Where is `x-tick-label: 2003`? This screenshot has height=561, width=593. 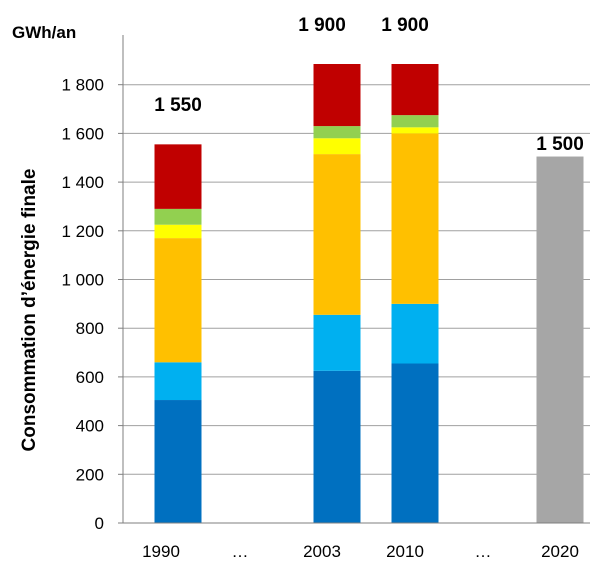
x-tick-label: 2003 is located at coordinates (322, 551).